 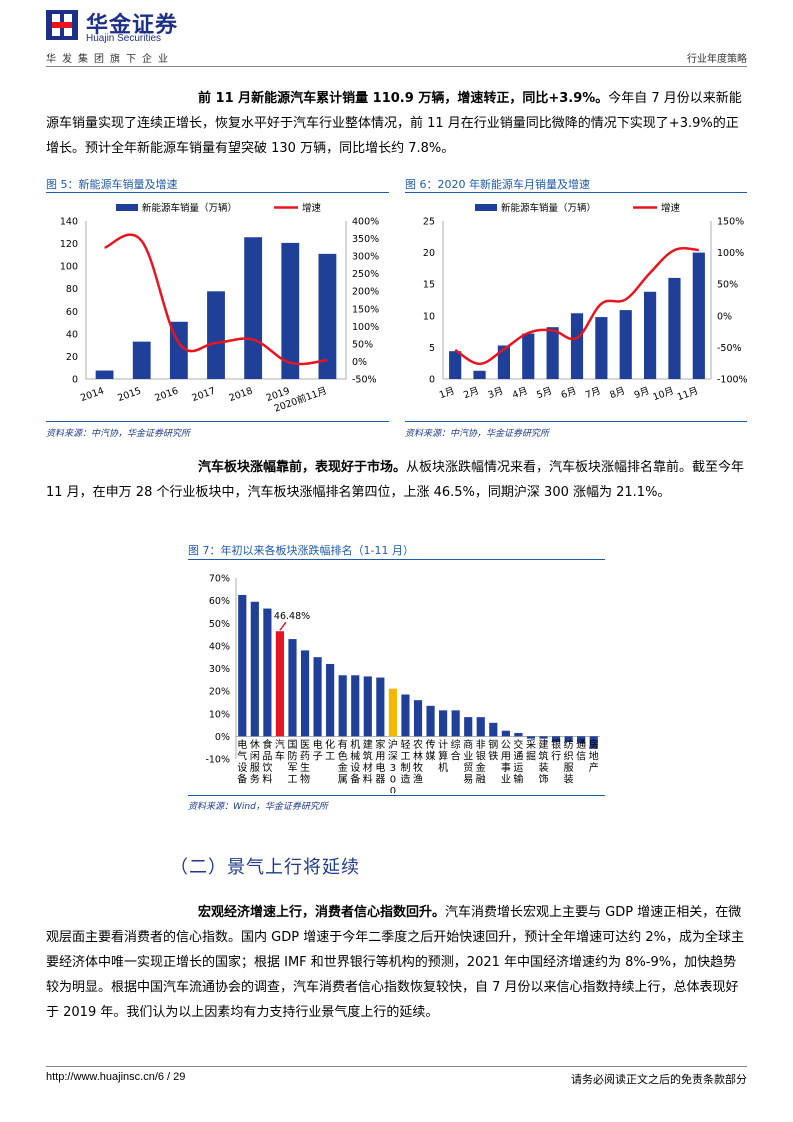 What do you see at coordinates (204, 394) in the screenshot?
I see `x-tick-label: 2017` at bounding box center [204, 394].